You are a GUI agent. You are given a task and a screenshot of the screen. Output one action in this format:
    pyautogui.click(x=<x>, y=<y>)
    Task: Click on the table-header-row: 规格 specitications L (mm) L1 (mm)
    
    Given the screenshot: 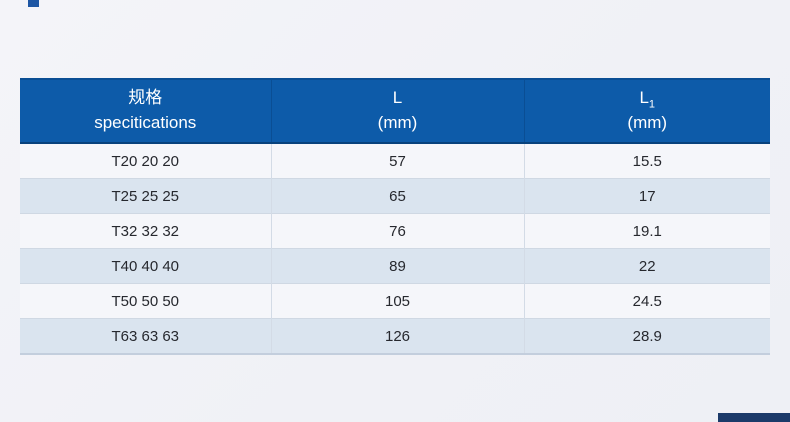 What is the action you would take?
    pyautogui.click(x=395, y=111)
    